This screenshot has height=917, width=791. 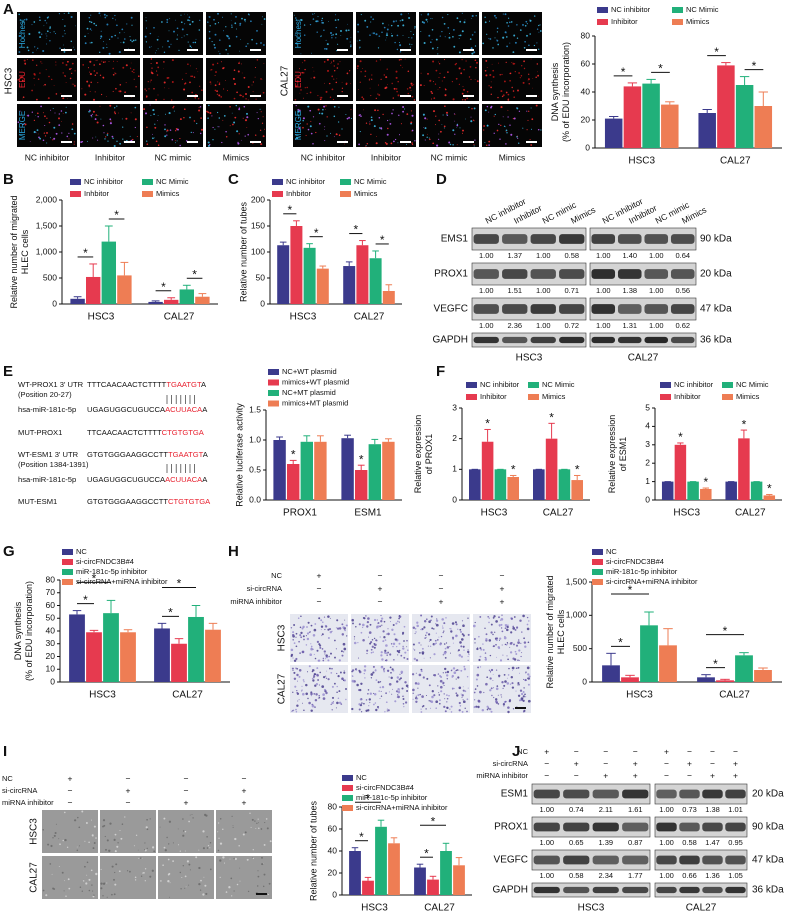 I want to click on bar, so click(x=630, y=679).